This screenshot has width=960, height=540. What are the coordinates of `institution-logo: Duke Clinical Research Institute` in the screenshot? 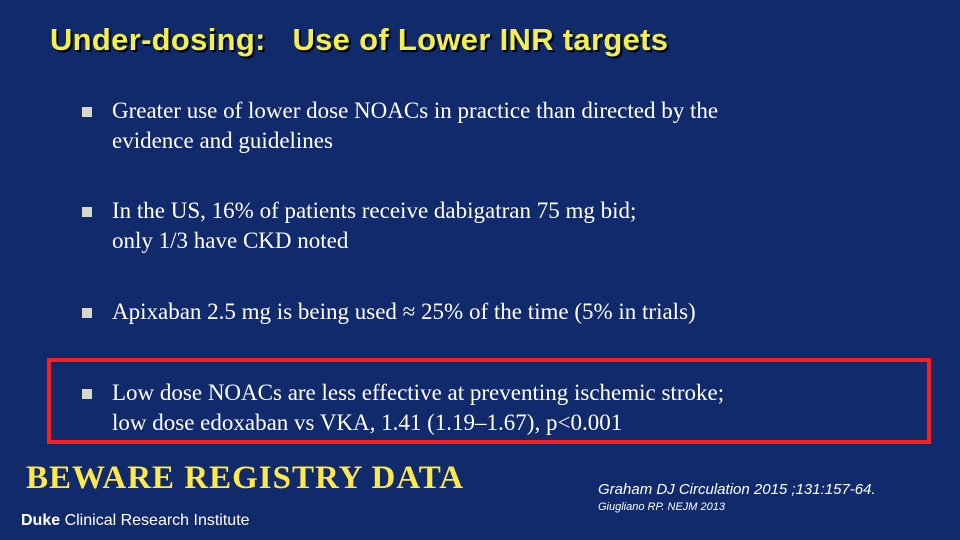 It's located at (135, 521).